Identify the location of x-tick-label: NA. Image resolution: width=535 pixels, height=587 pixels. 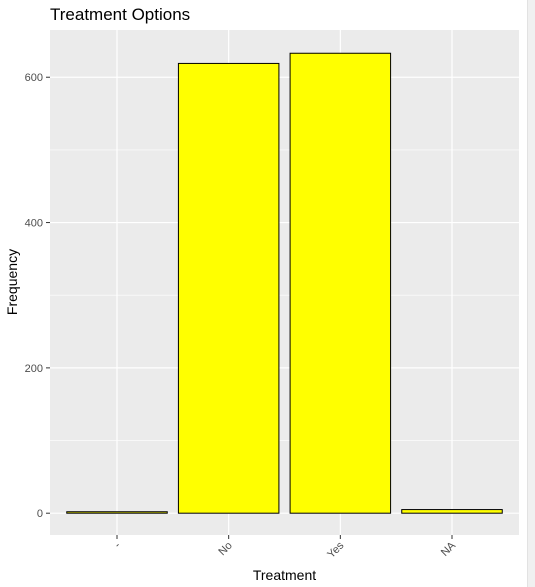
(449, 549).